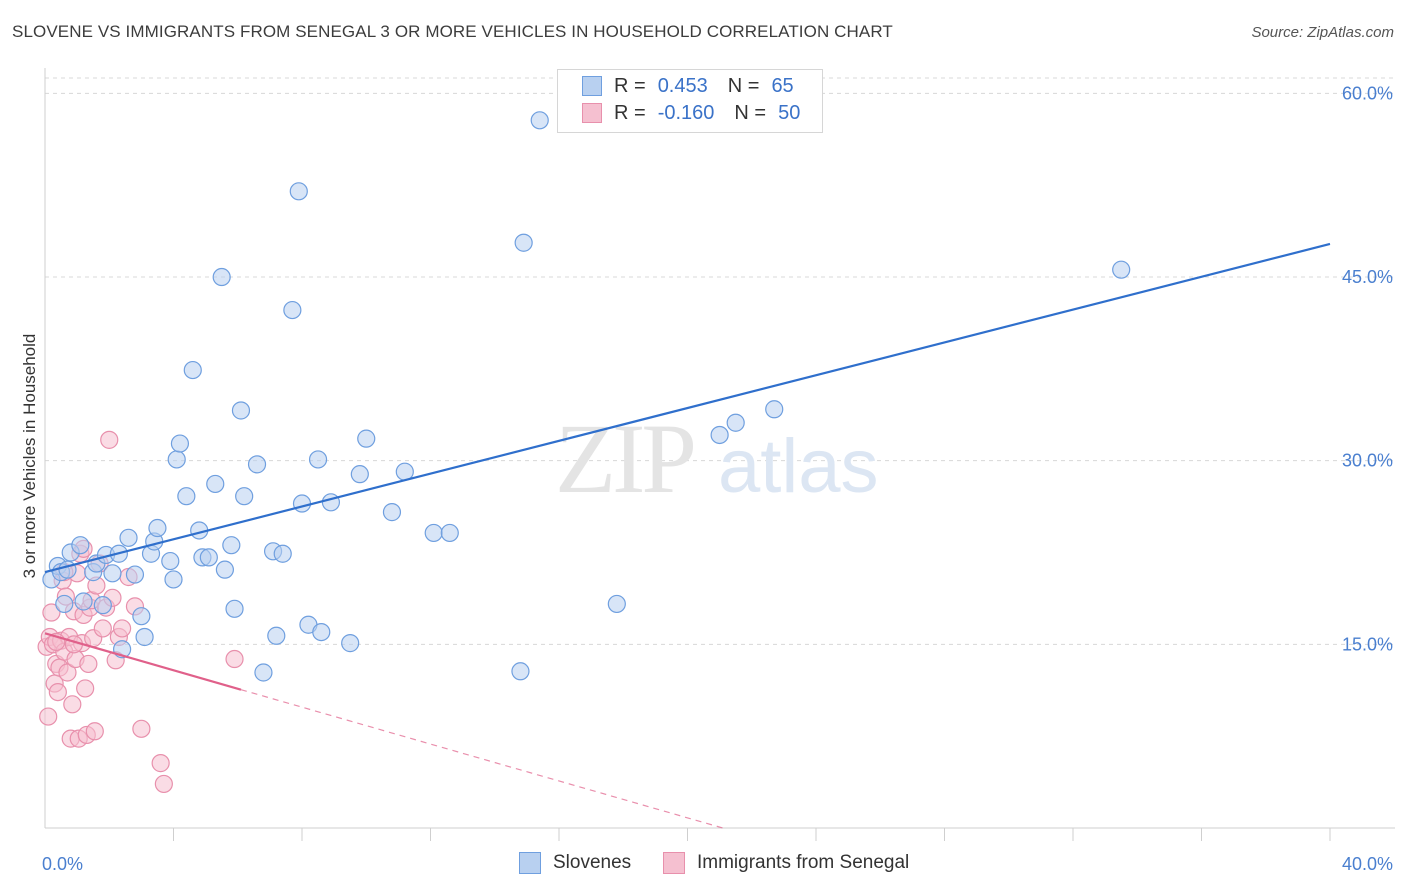 The height and width of the screenshot is (892, 1406). What do you see at coordinates (62, 864) in the screenshot?
I see `x-tick-label-0: 0.0%` at bounding box center [62, 864].